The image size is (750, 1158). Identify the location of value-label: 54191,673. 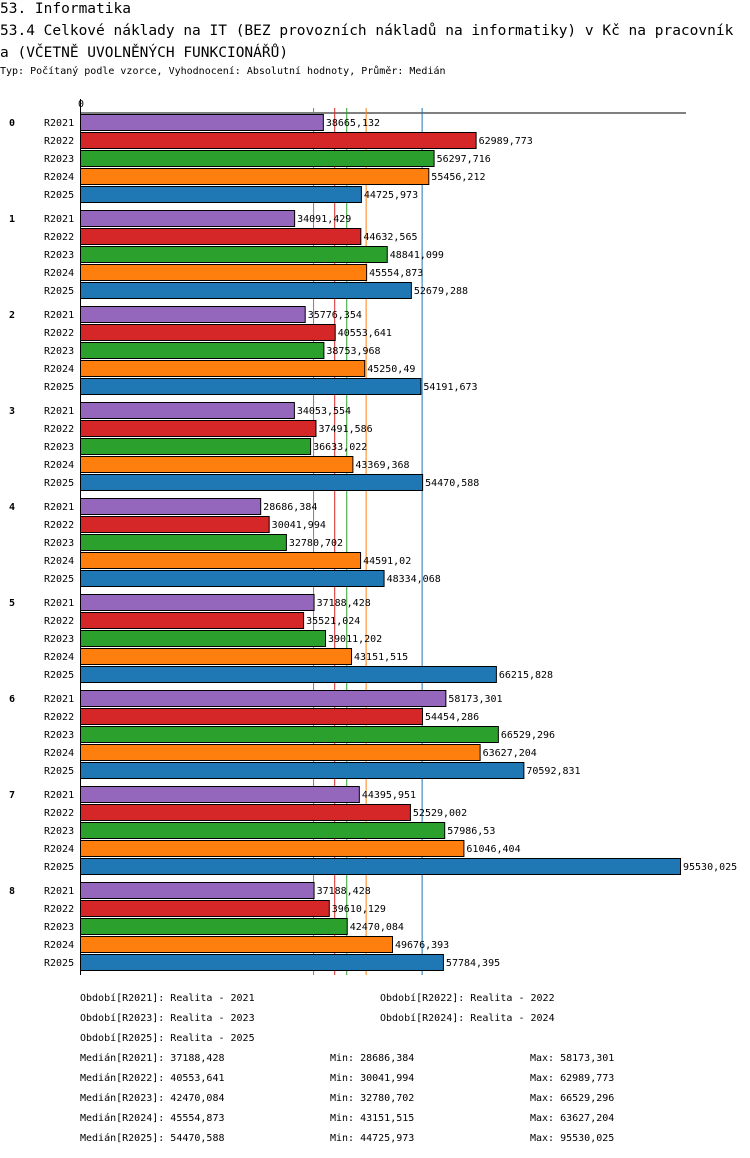
(450, 387).